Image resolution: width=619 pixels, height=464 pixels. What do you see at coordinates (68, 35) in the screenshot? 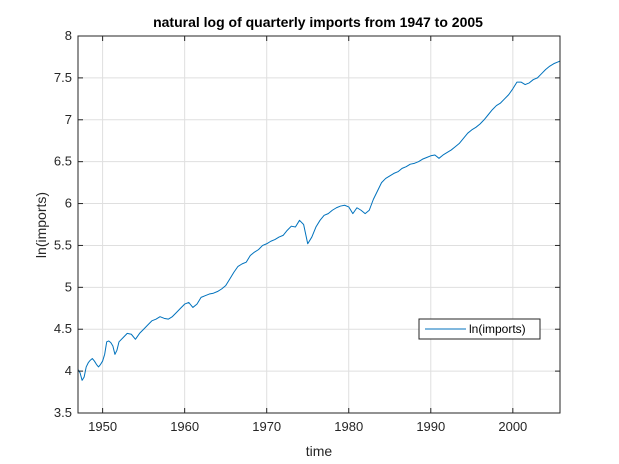
I see `y-tick-label: 8` at bounding box center [68, 35].